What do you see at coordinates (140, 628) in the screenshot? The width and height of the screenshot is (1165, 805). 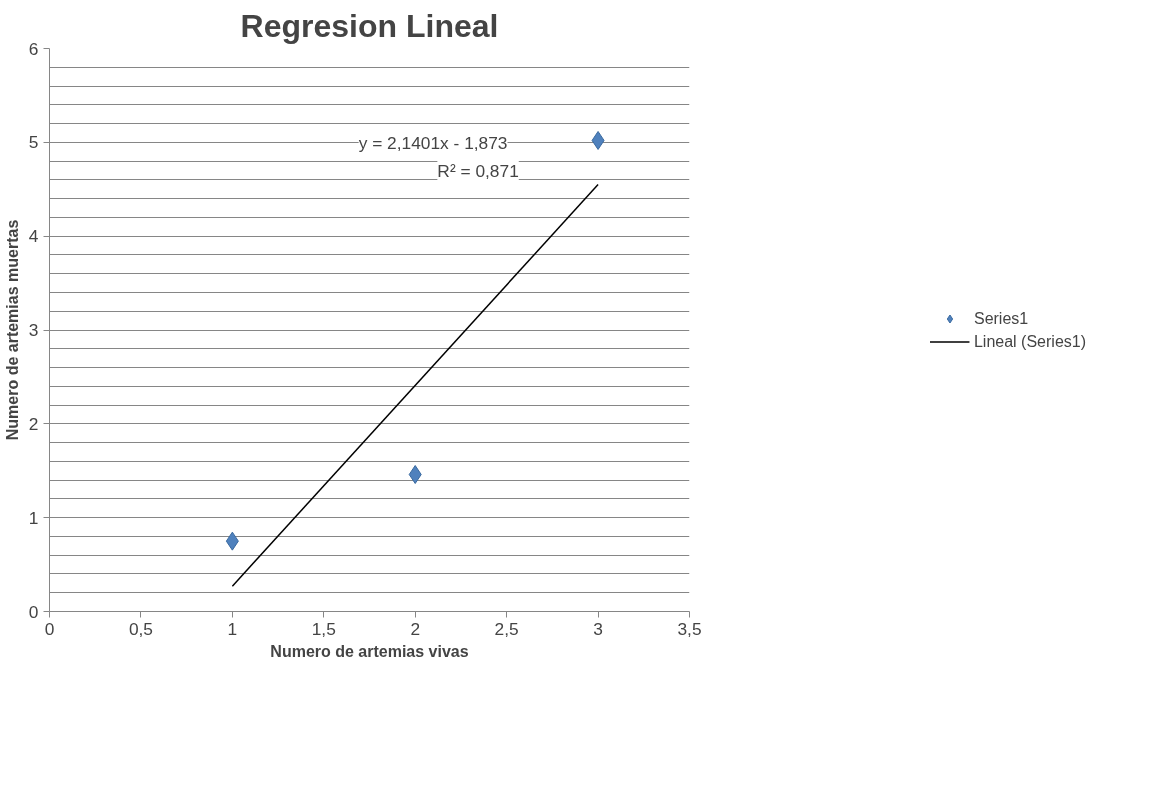 I see `x-tick-label: 0,5` at bounding box center [140, 628].